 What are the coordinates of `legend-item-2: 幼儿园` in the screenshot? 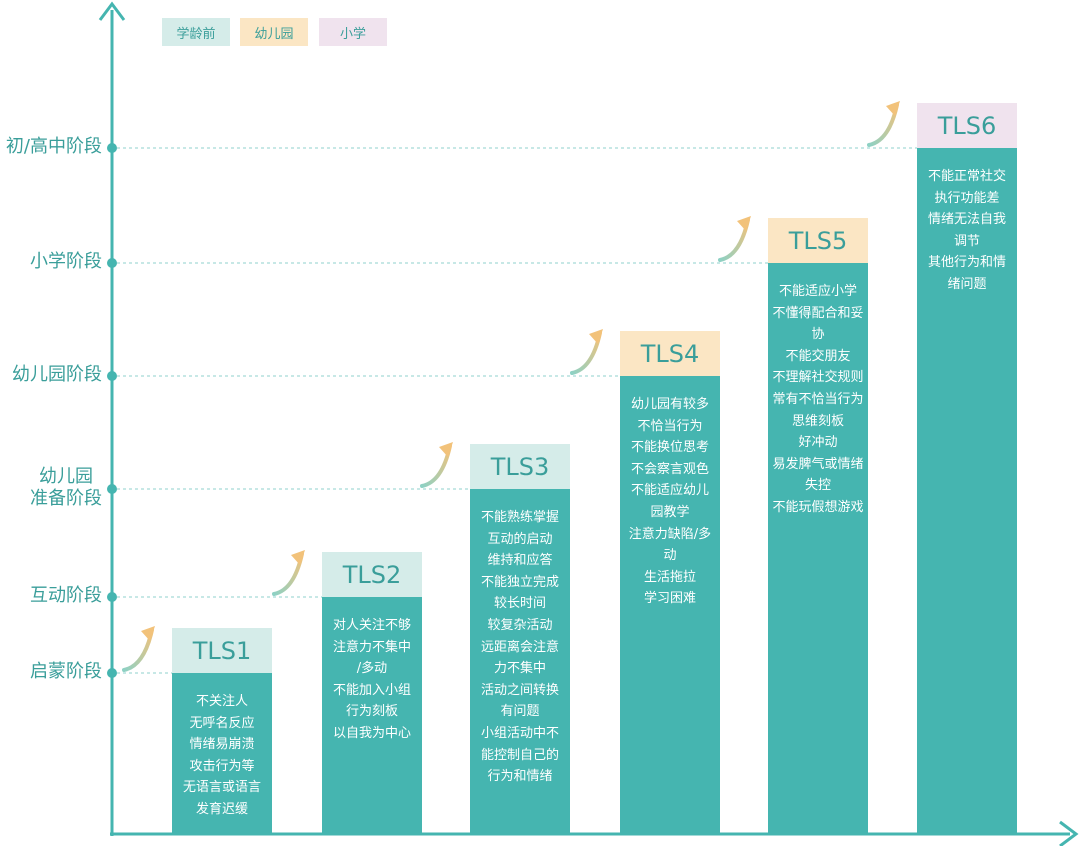 It's located at (274, 32).